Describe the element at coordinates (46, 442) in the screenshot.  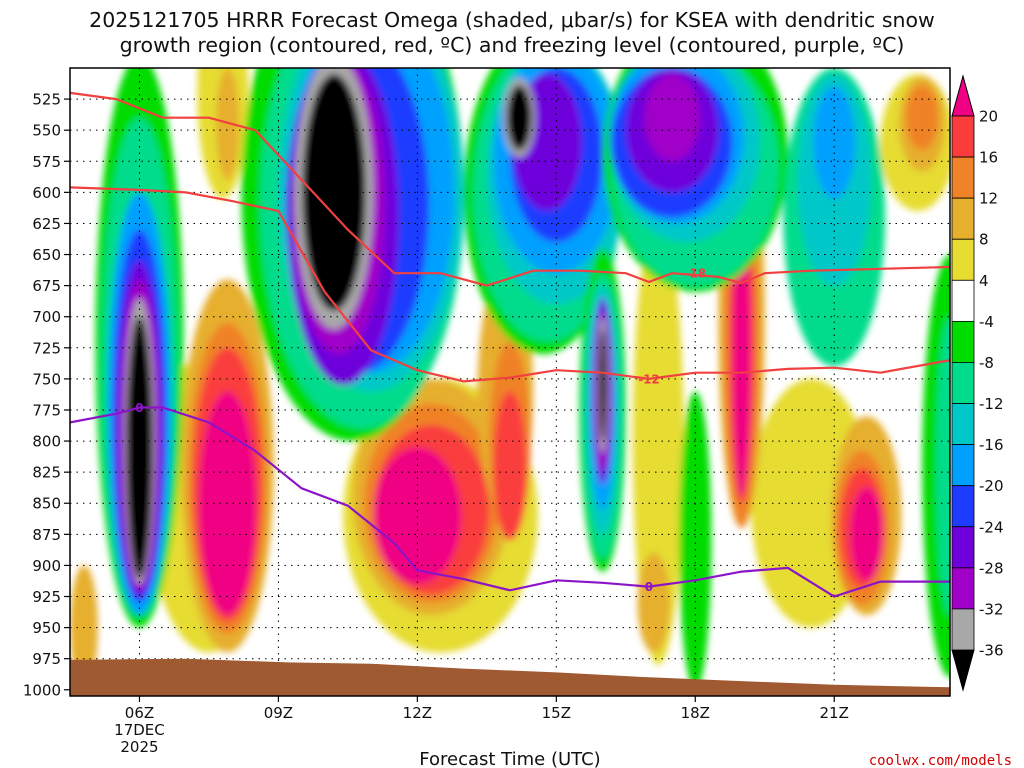
I see `y-tick-label: 800` at that location.